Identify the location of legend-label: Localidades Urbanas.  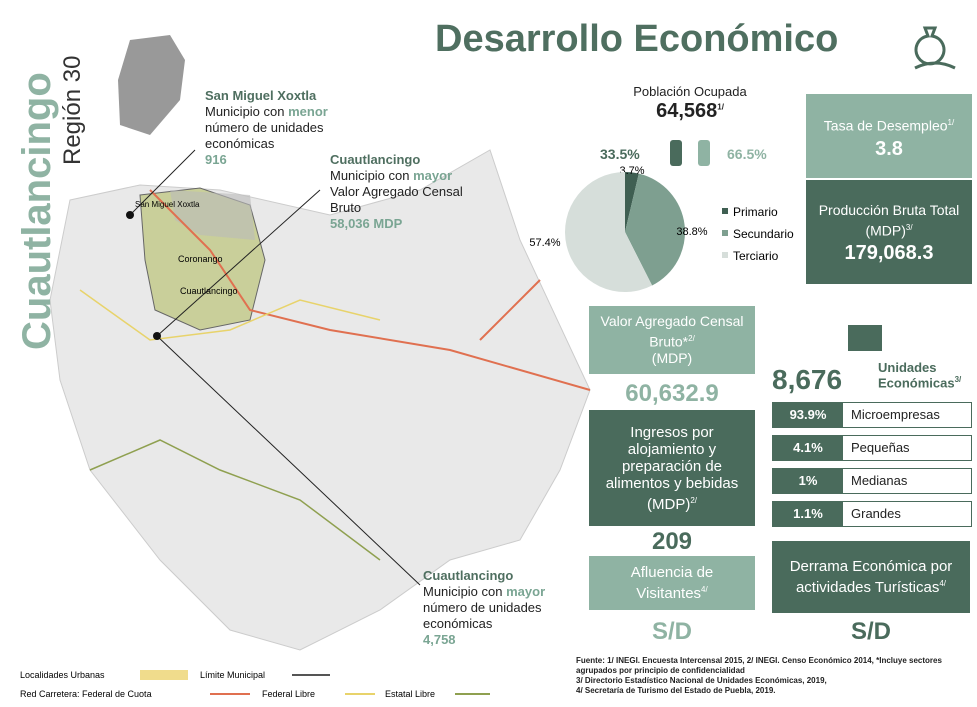
(62, 675).